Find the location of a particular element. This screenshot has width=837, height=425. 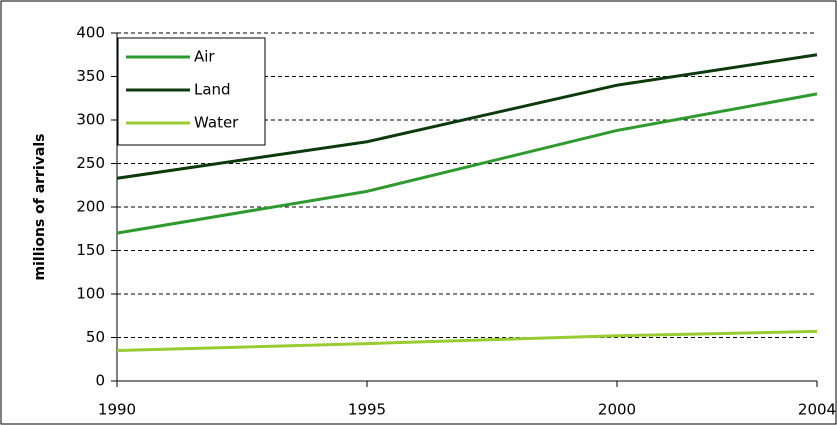

x-tick-label: 1990 is located at coordinates (117, 410).